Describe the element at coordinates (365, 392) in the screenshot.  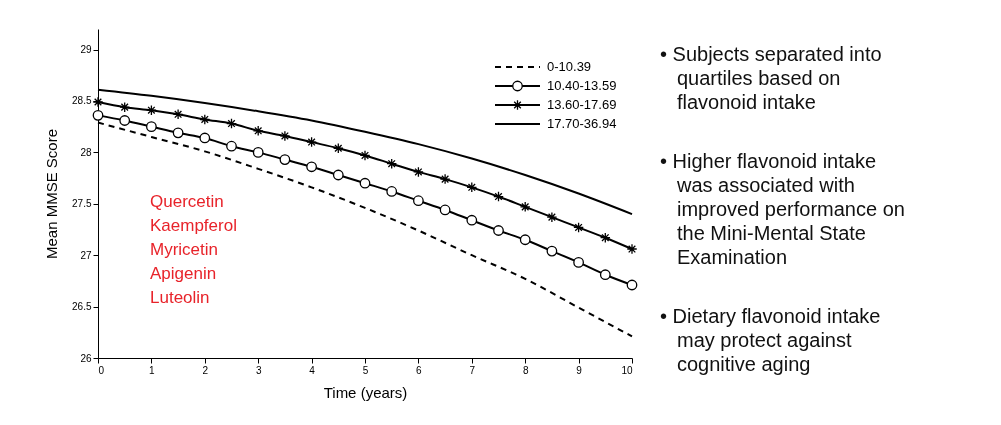
I see `x-axis-title: Time (years)` at that location.